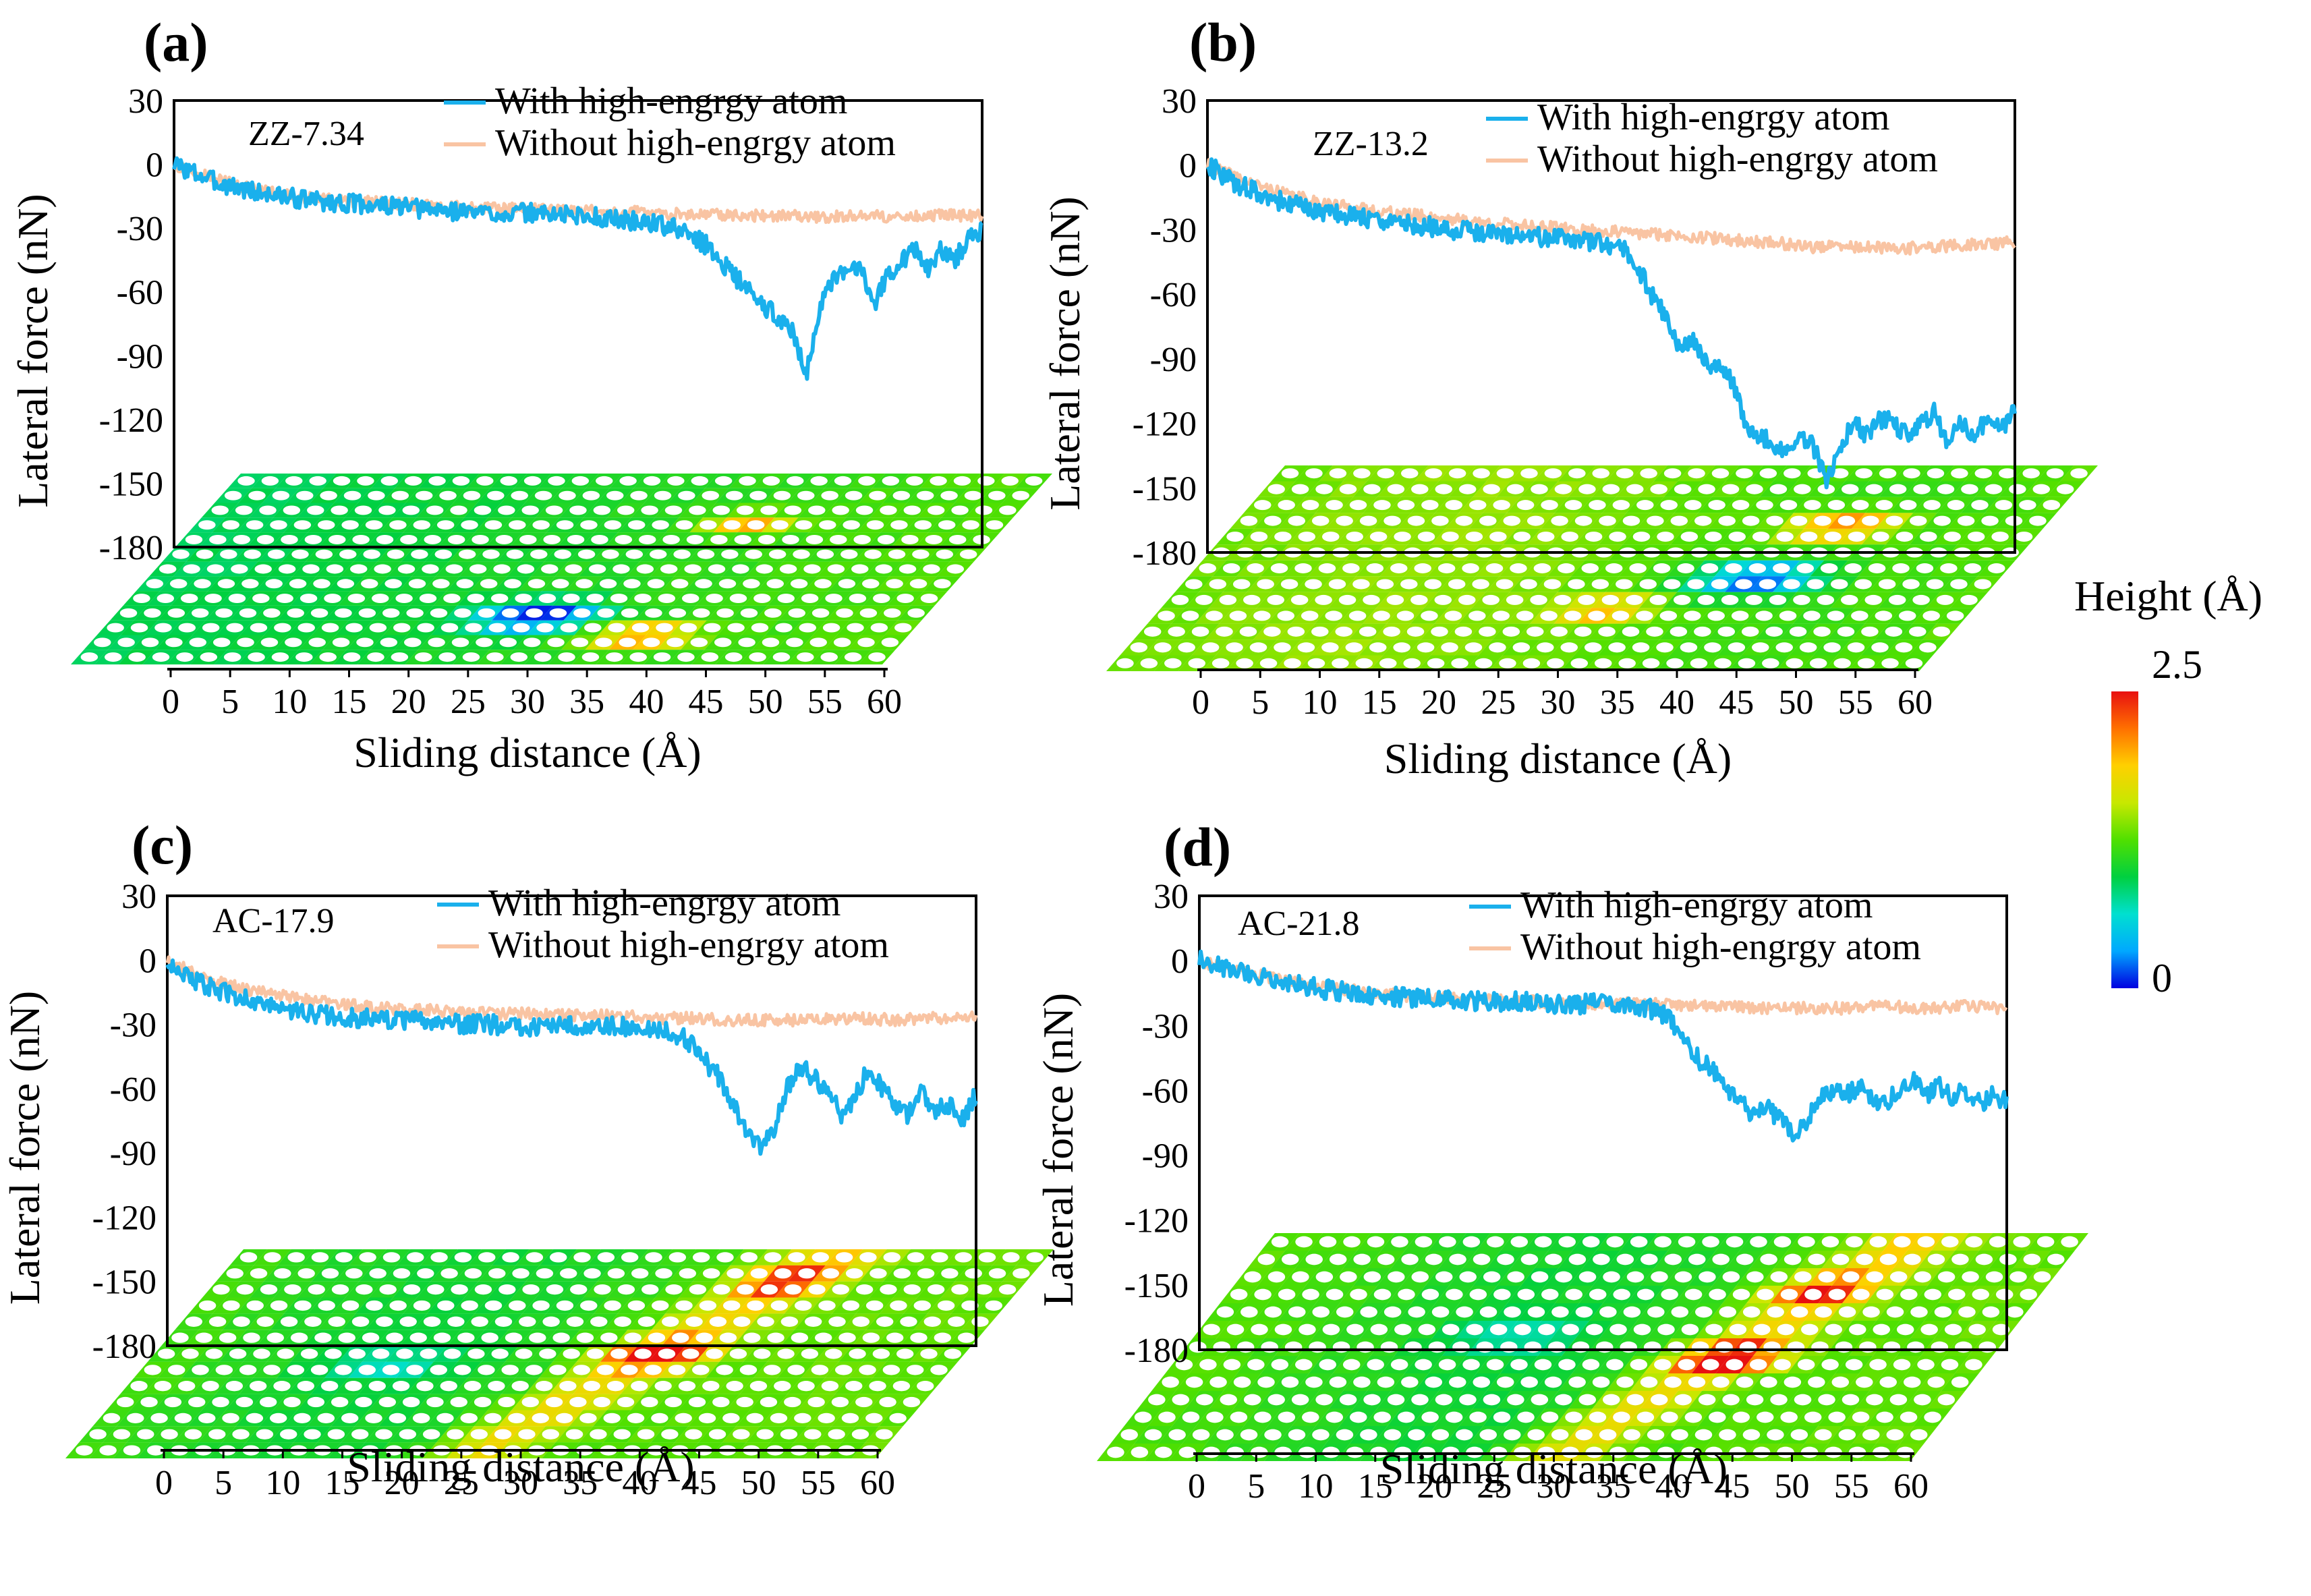 The width and height of the screenshot is (2311, 1596). Describe the element at coordinates (1174, 360) in the screenshot. I see `y-tick-label: -90` at that location.